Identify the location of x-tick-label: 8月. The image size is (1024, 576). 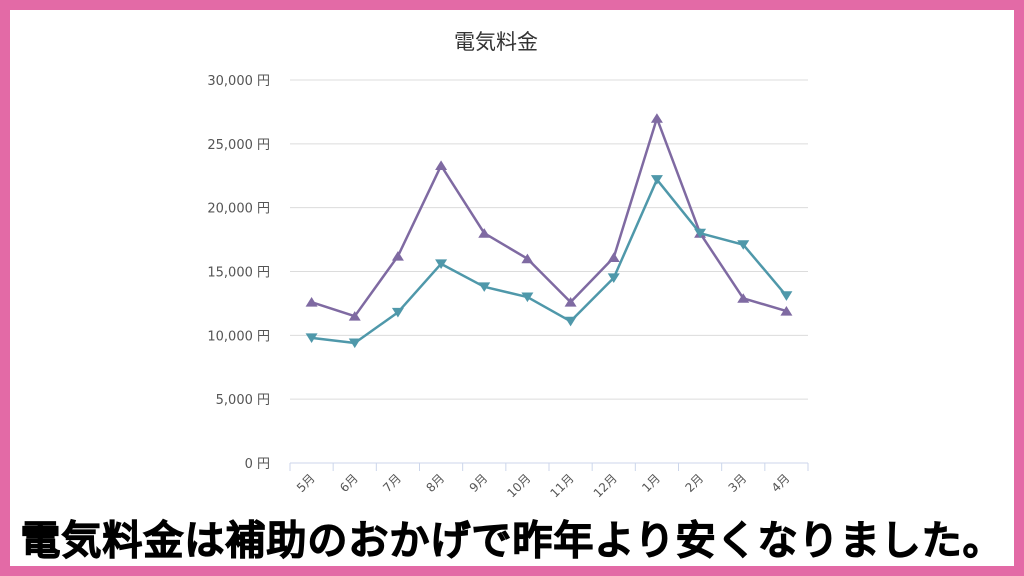
(435, 483).